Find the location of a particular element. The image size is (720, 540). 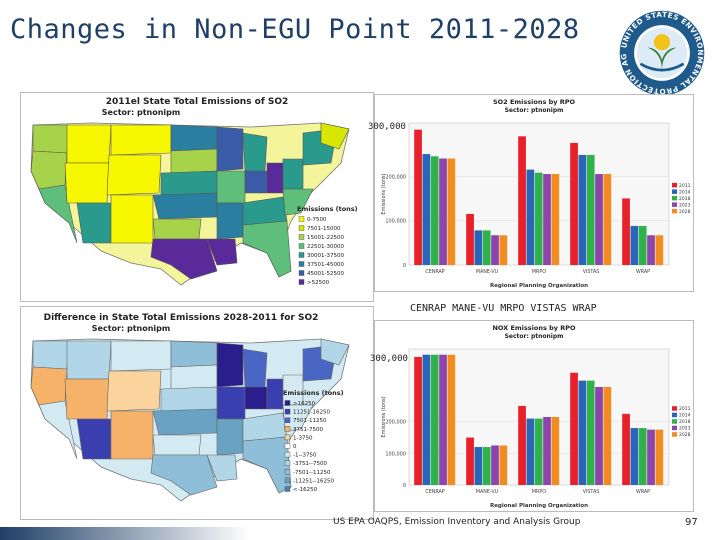

nox-chart-title: NOX Emissions by RPO is located at coordinates (534, 328).